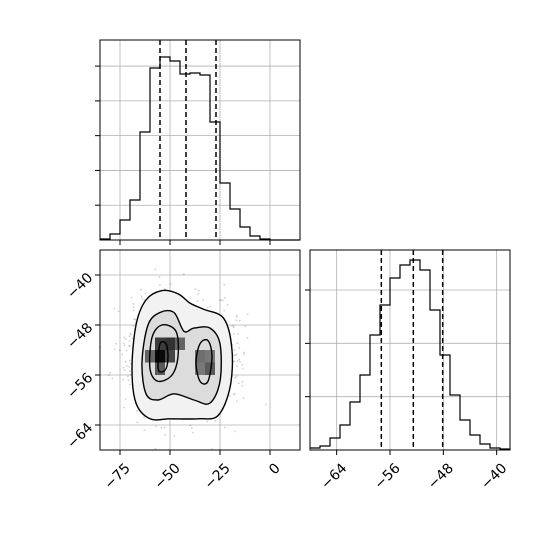  What do you see at coordinates (410, 354) in the screenshot?
I see `hist-y-histogram-step` at bounding box center [410, 354].